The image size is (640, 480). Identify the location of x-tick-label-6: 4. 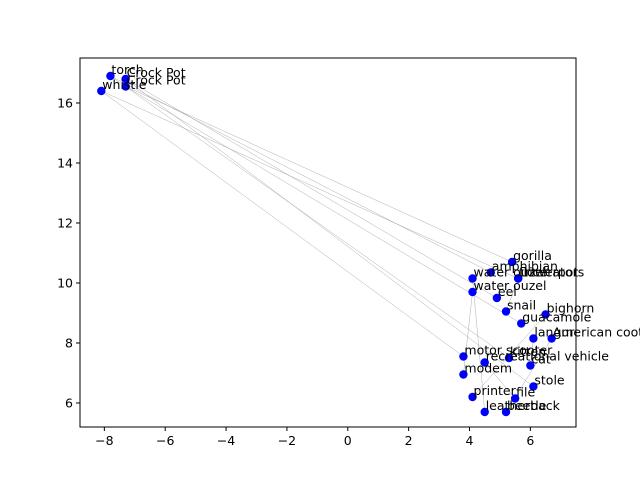
(470, 440).